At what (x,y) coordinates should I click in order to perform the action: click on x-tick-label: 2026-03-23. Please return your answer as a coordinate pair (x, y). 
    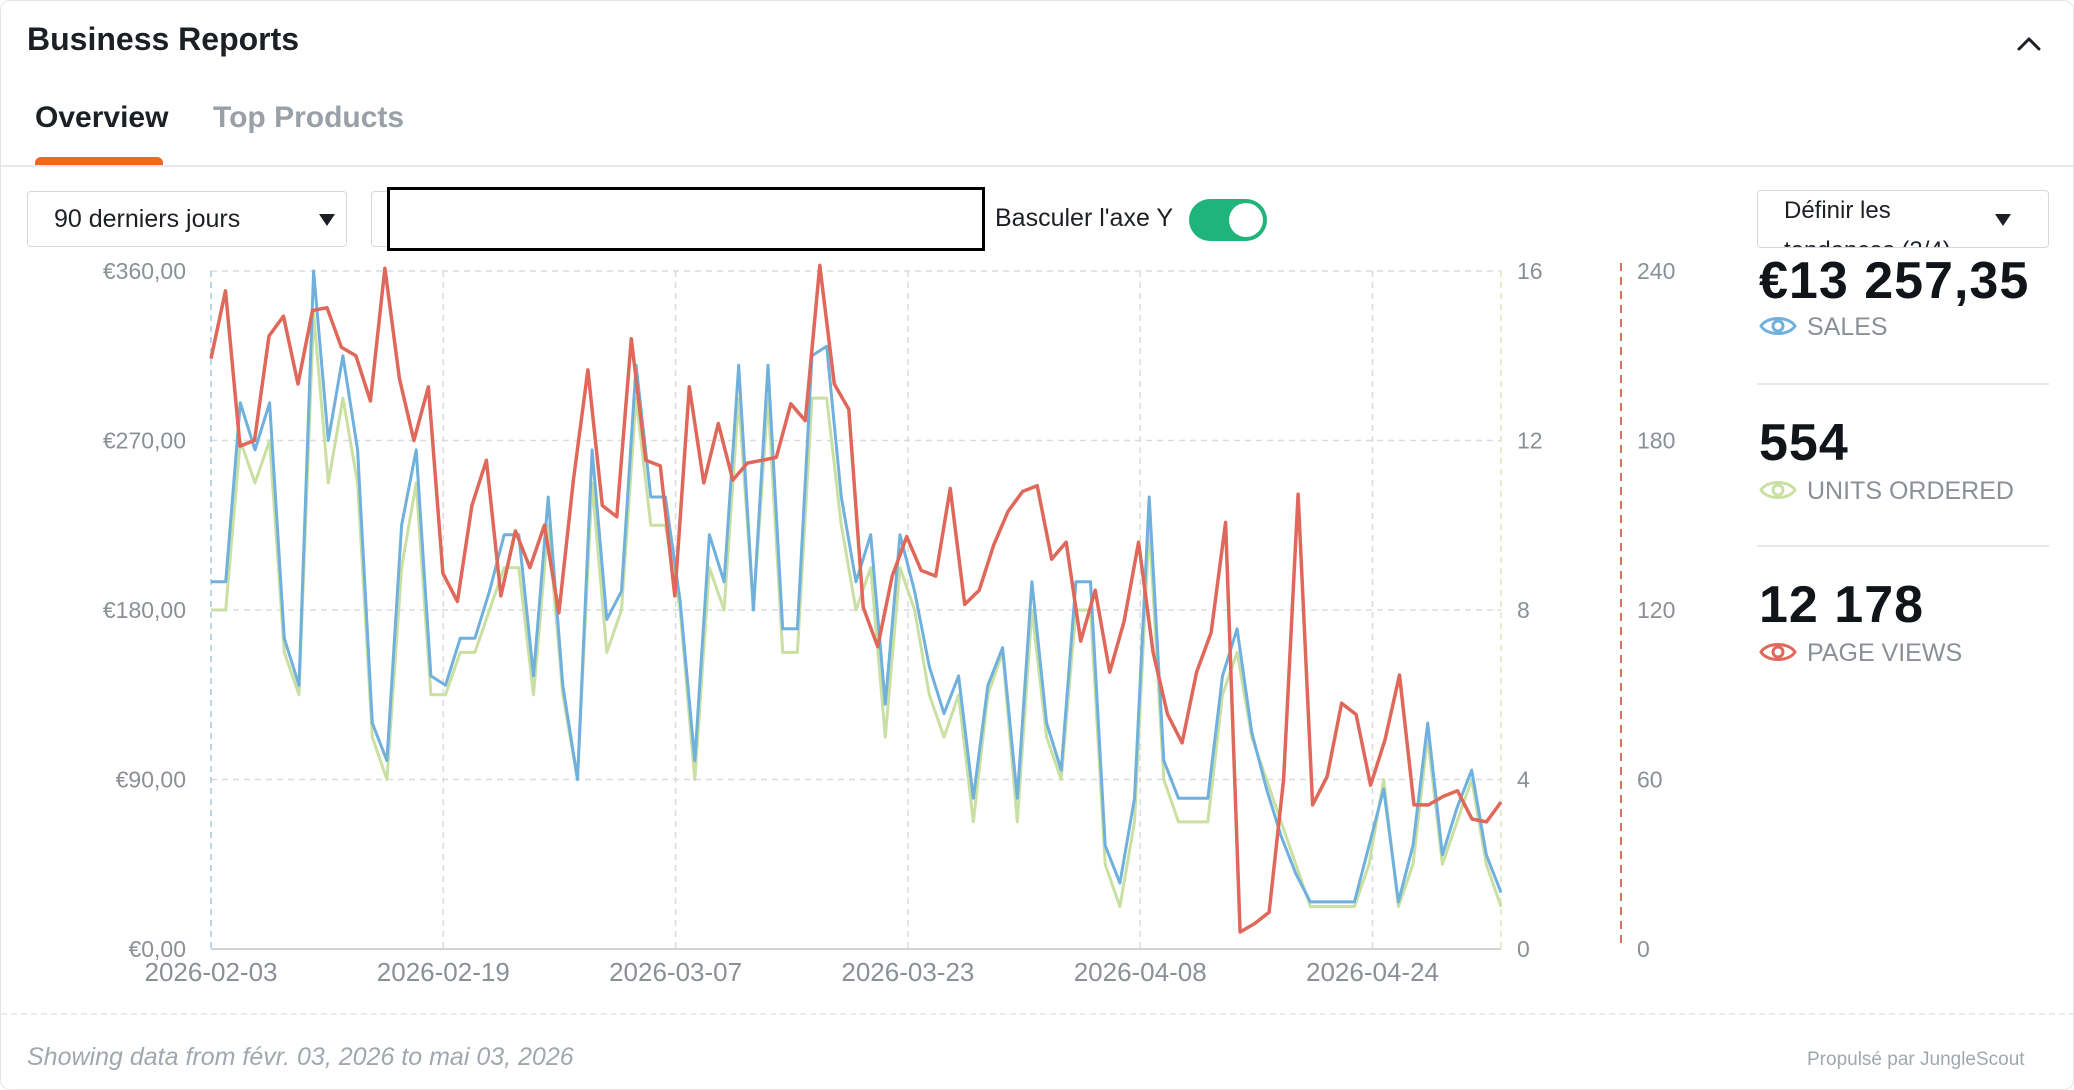
    Looking at the image, I should click on (907, 972).